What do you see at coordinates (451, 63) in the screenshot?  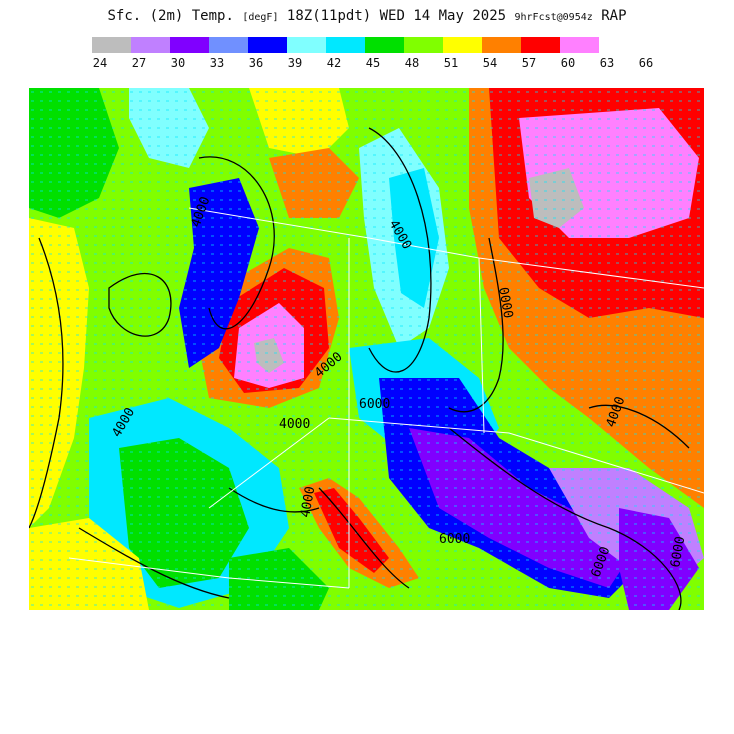 I see `legend-tick-label: 51` at bounding box center [451, 63].